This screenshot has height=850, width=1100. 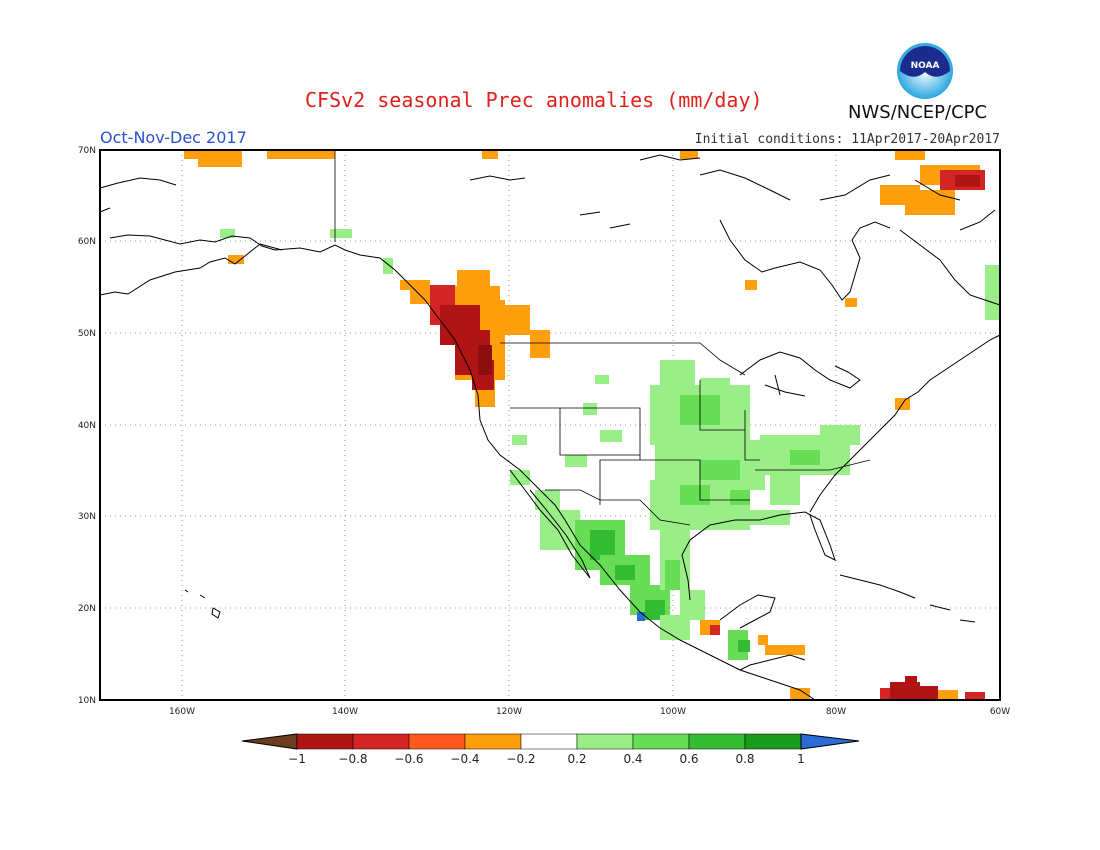 I want to click on noaa-logo-icon: NOAA, so click(x=925, y=71).